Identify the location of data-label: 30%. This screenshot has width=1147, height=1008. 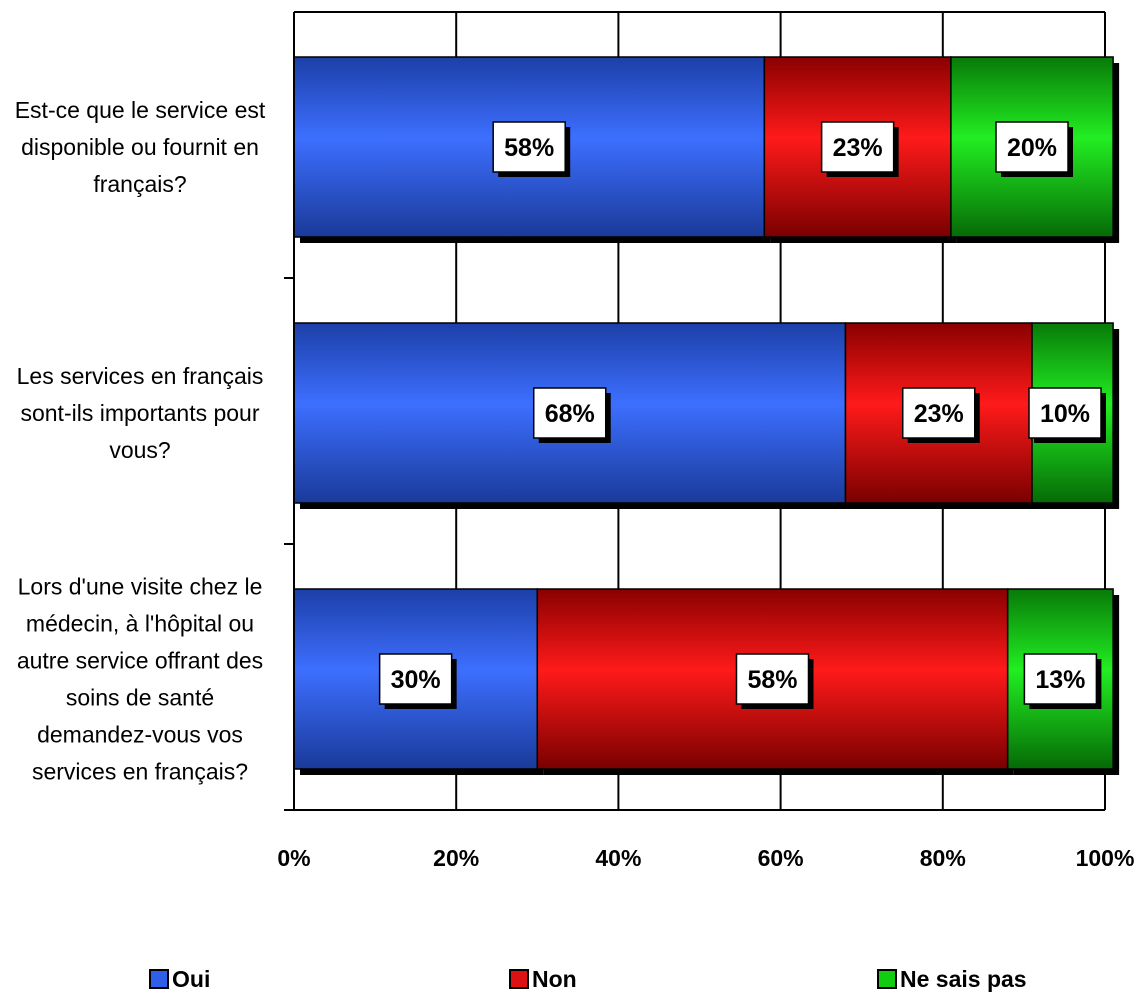
(416, 680).